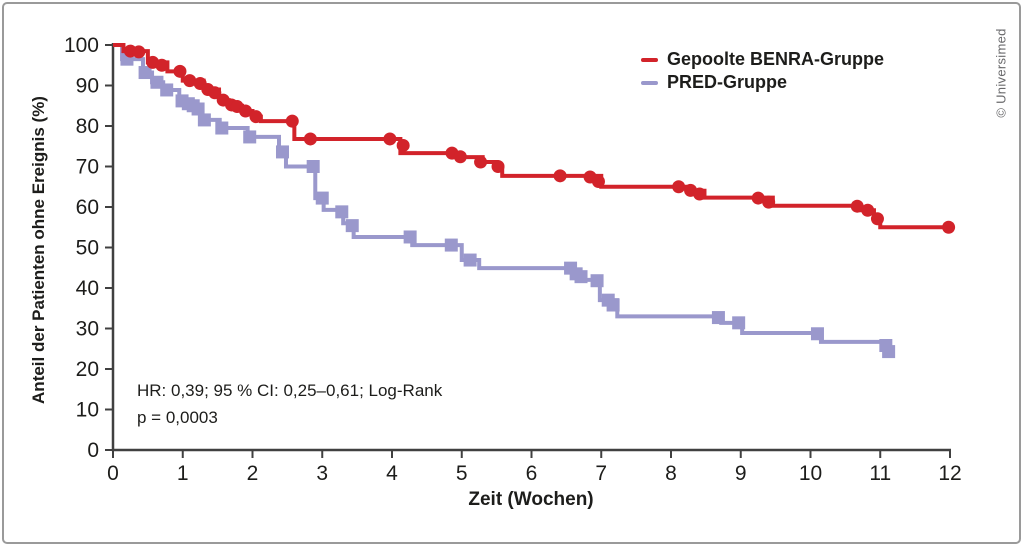  I want to click on x-tick-label: 4, so click(392, 473).